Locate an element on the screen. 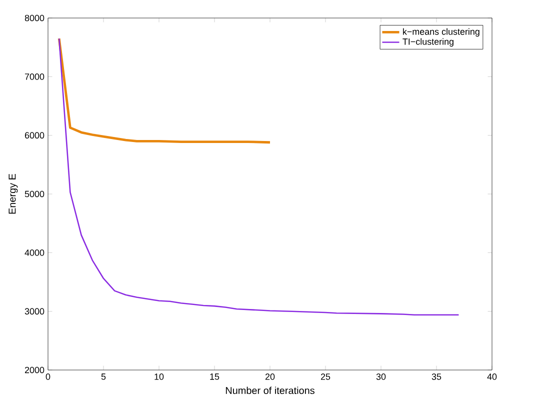  y-tick-label: 5000 is located at coordinates (34, 194).